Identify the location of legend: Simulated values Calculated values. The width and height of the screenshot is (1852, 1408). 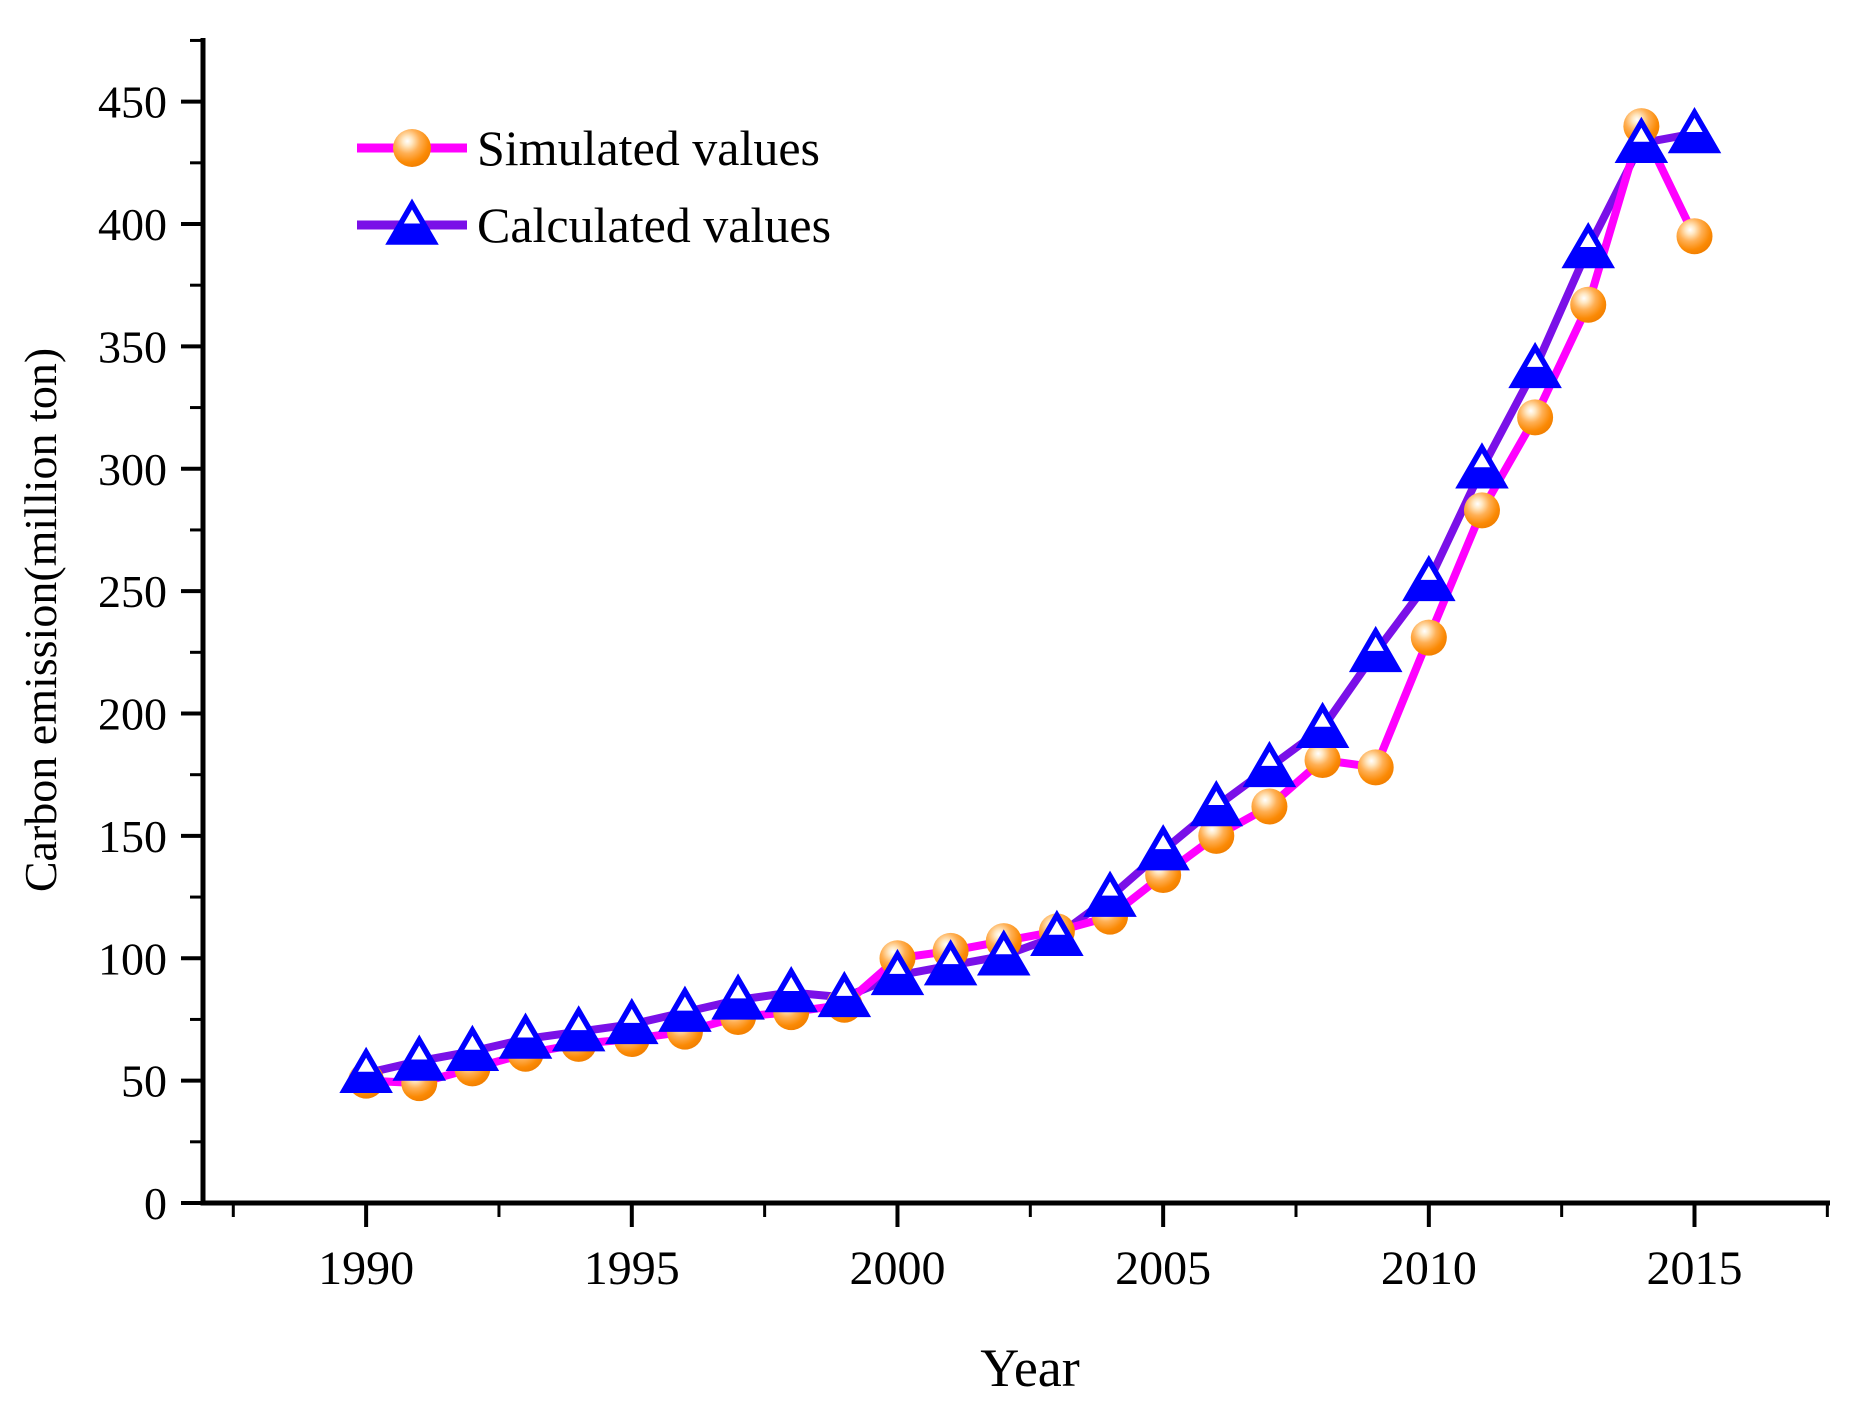
(594, 186).